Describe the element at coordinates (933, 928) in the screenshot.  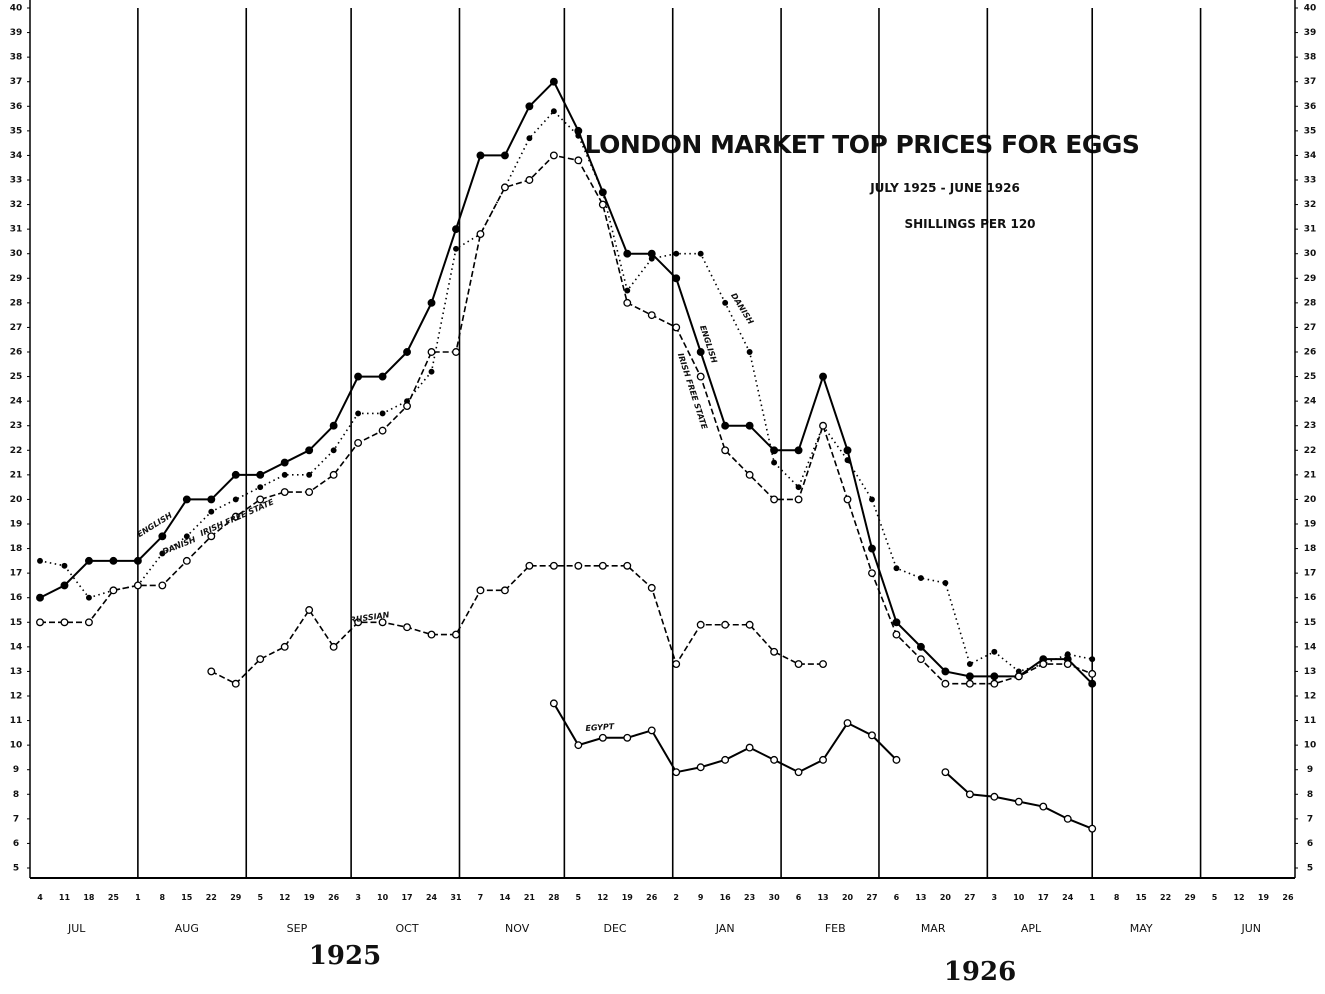
I see `month-label: MAR` at that location.